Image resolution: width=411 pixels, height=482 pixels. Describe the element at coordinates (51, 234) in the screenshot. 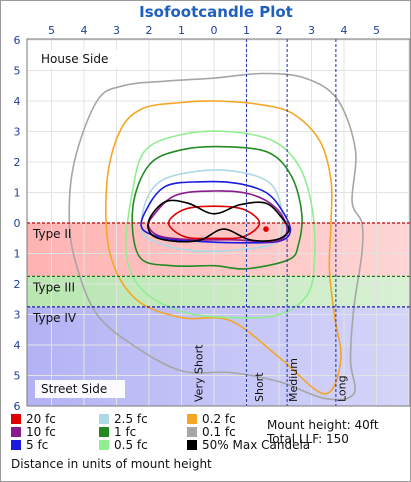

I see `band-label-type-ii: Type II` at that location.